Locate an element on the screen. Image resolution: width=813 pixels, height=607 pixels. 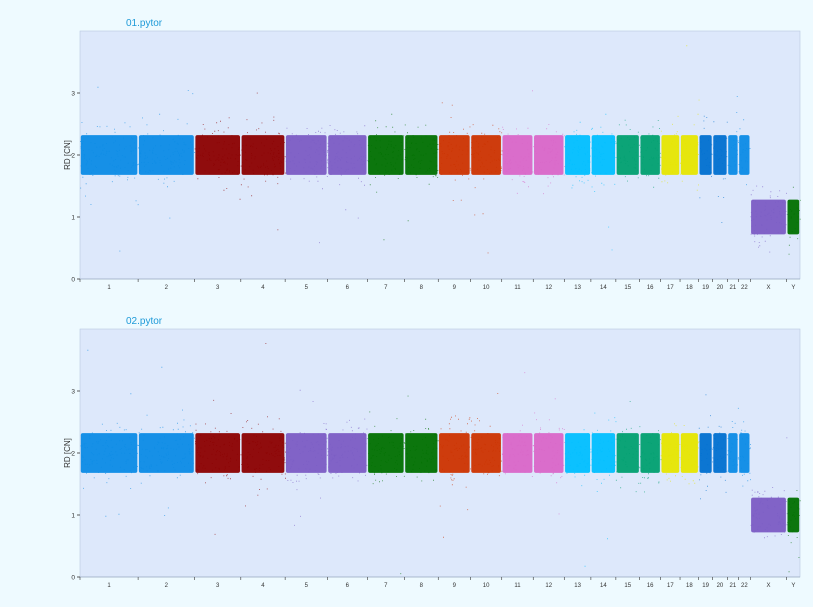
chrom-segment-7: 7 is located at coordinates (385, 500).